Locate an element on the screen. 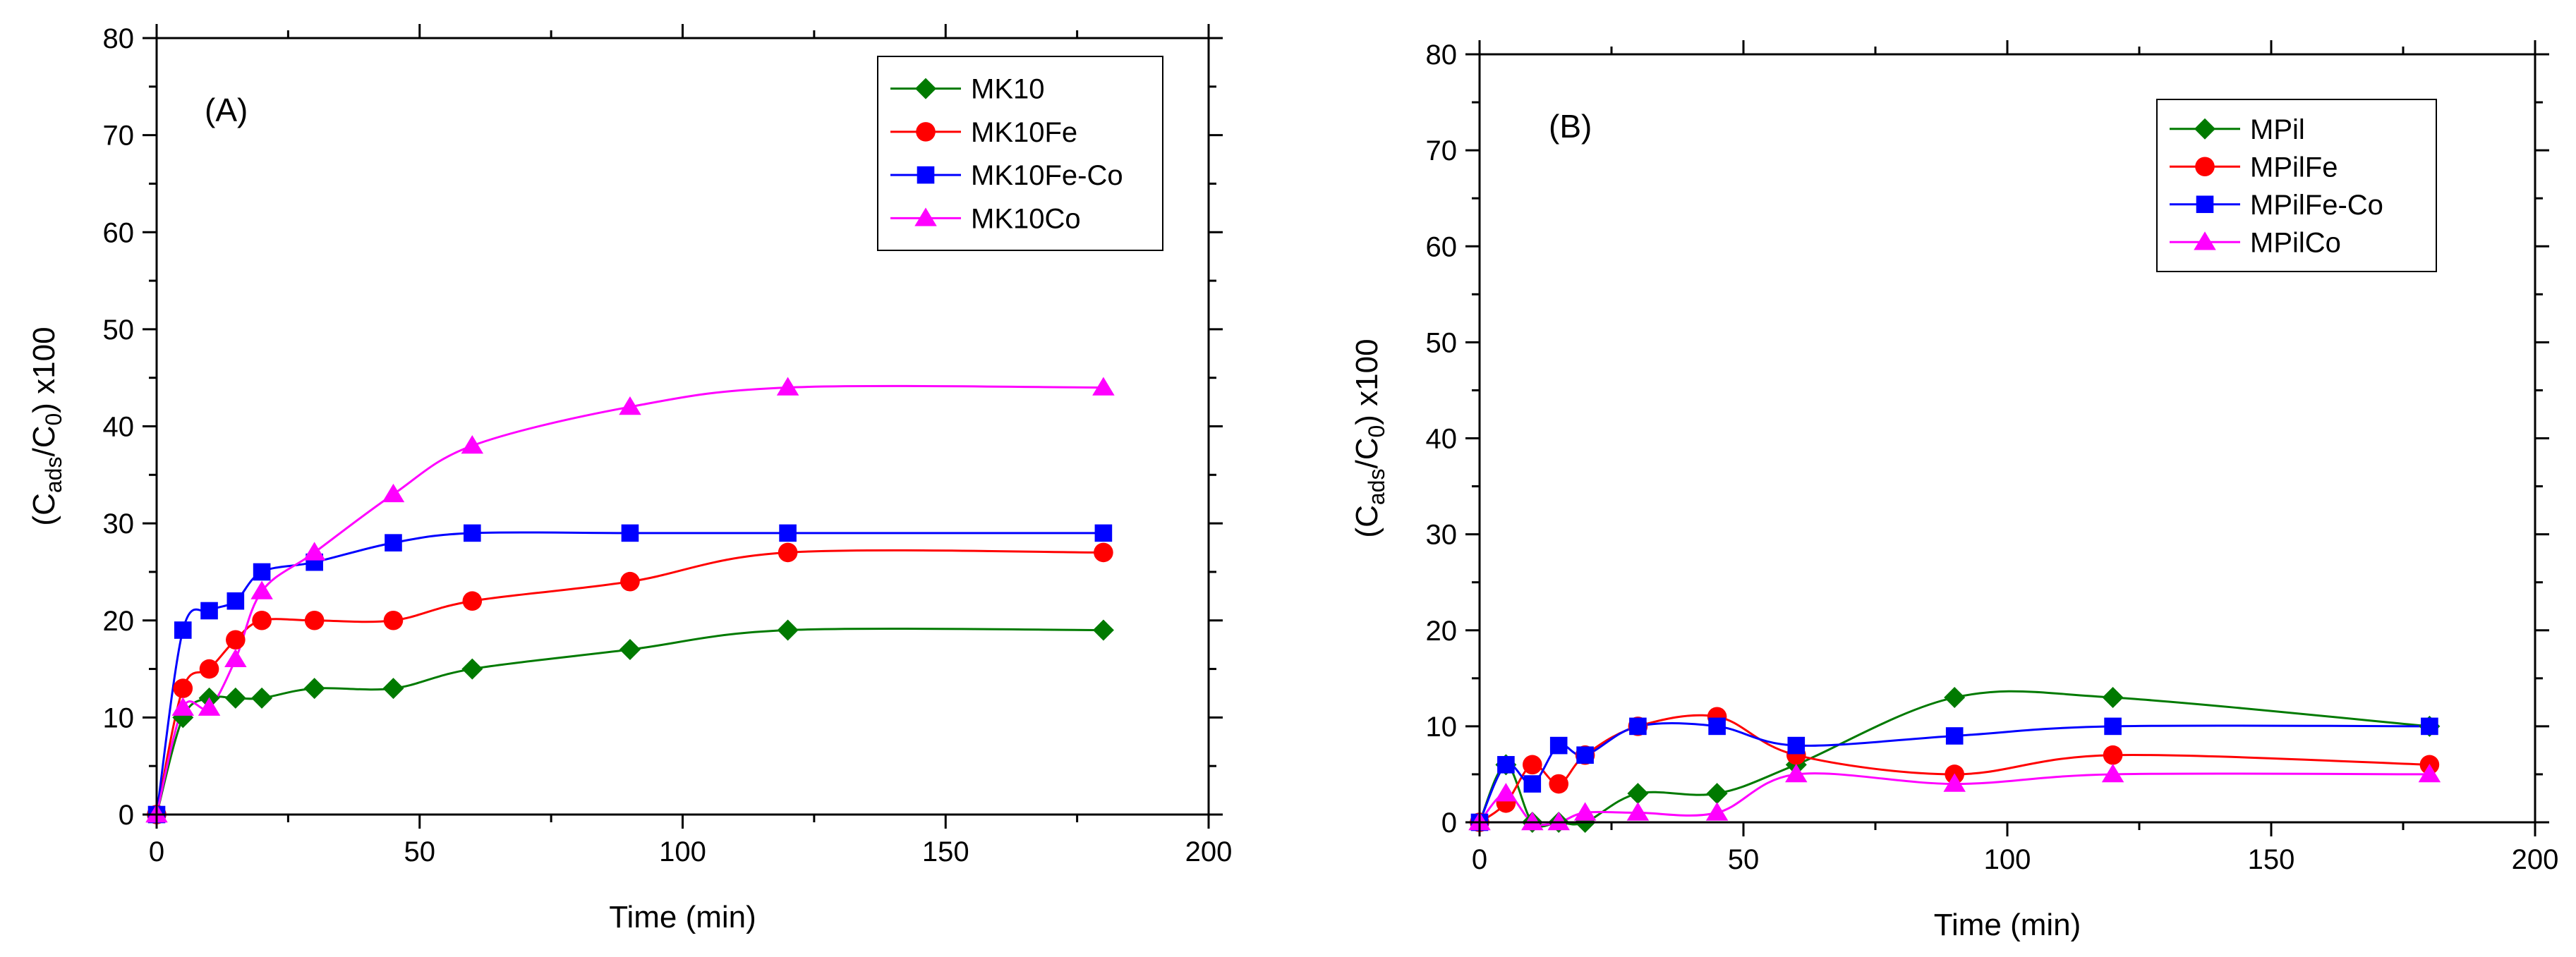 This screenshot has height=957, width=2576. legend-b: MPil MPilFe MPilFe-Co MPilCo is located at coordinates (2297, 186).